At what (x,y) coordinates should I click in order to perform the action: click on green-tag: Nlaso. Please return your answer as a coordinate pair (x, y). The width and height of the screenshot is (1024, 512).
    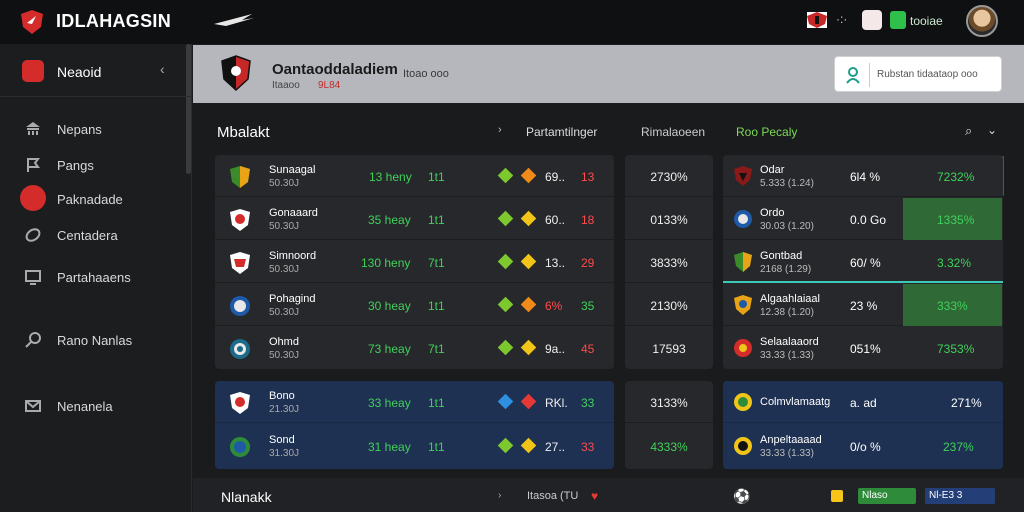
    Looking at the image, I should click on (887, 496).